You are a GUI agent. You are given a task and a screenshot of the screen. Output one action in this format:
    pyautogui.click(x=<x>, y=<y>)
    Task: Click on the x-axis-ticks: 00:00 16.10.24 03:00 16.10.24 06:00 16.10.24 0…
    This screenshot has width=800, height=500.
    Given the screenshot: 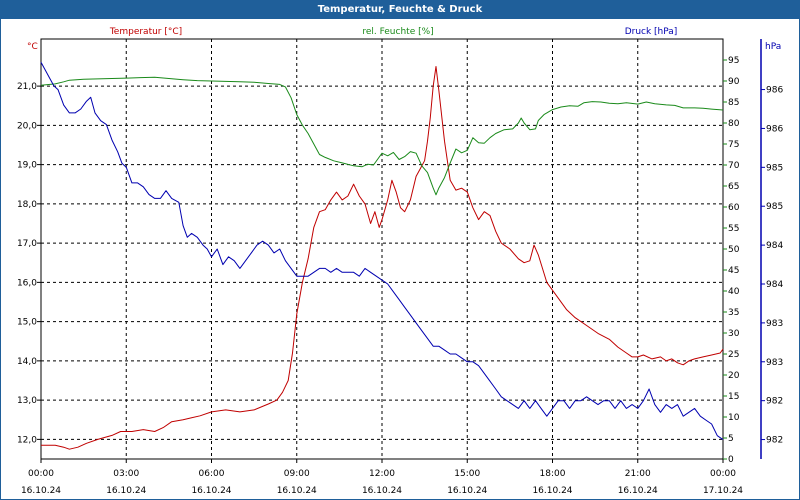 What is the action you would take?
    pyautogui.click(x=382, y=477)
    